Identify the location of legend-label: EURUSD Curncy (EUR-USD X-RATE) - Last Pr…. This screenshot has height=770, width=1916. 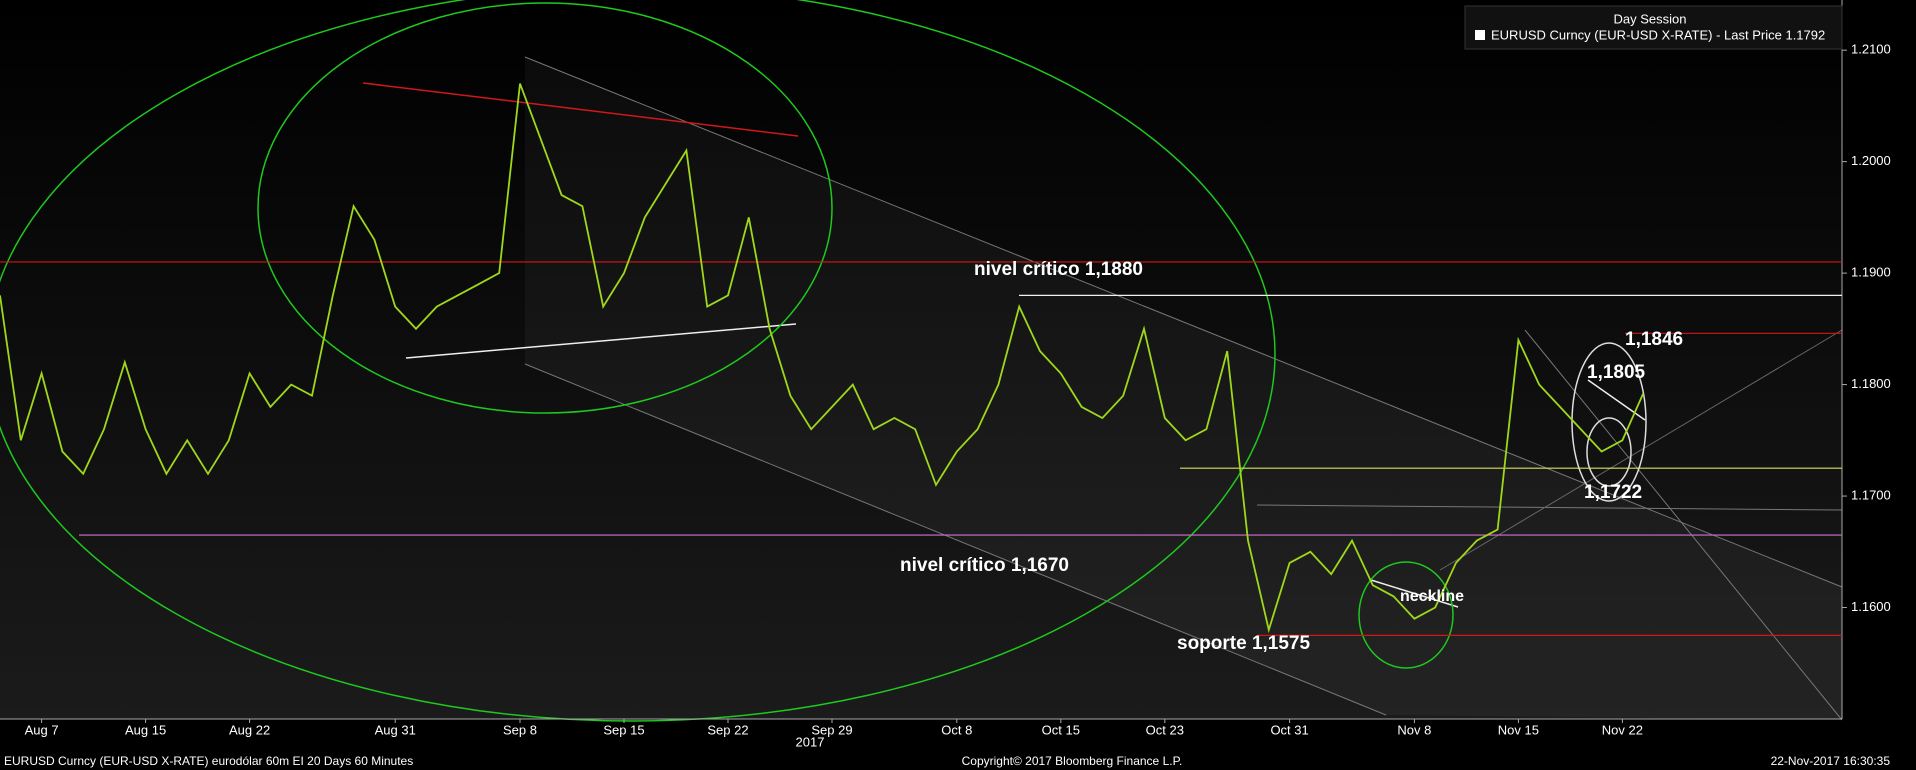
(1658, 34).